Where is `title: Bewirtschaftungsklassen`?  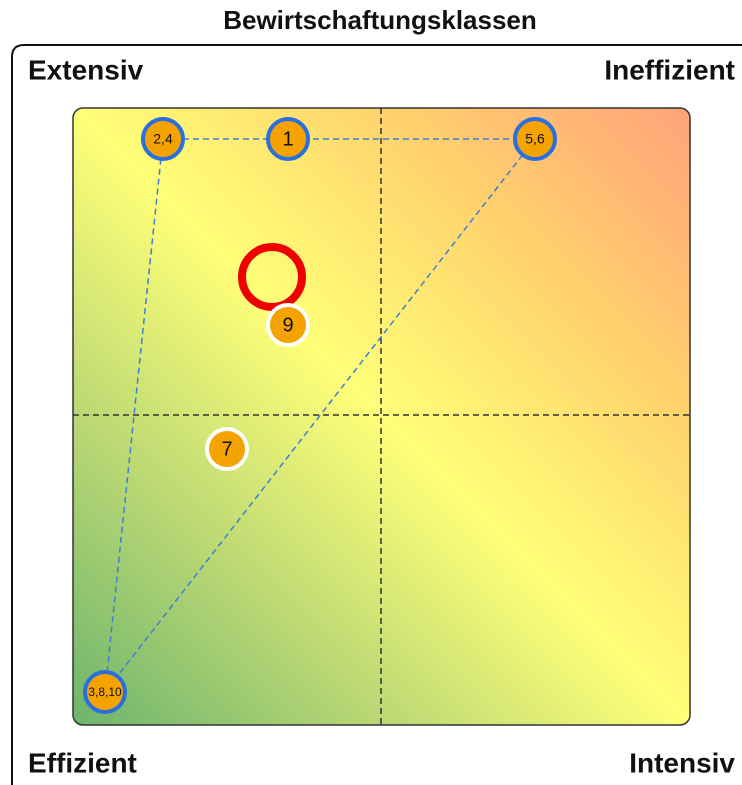
title: Bewirtschaftungsklassen is located at coordinates (380, 20).